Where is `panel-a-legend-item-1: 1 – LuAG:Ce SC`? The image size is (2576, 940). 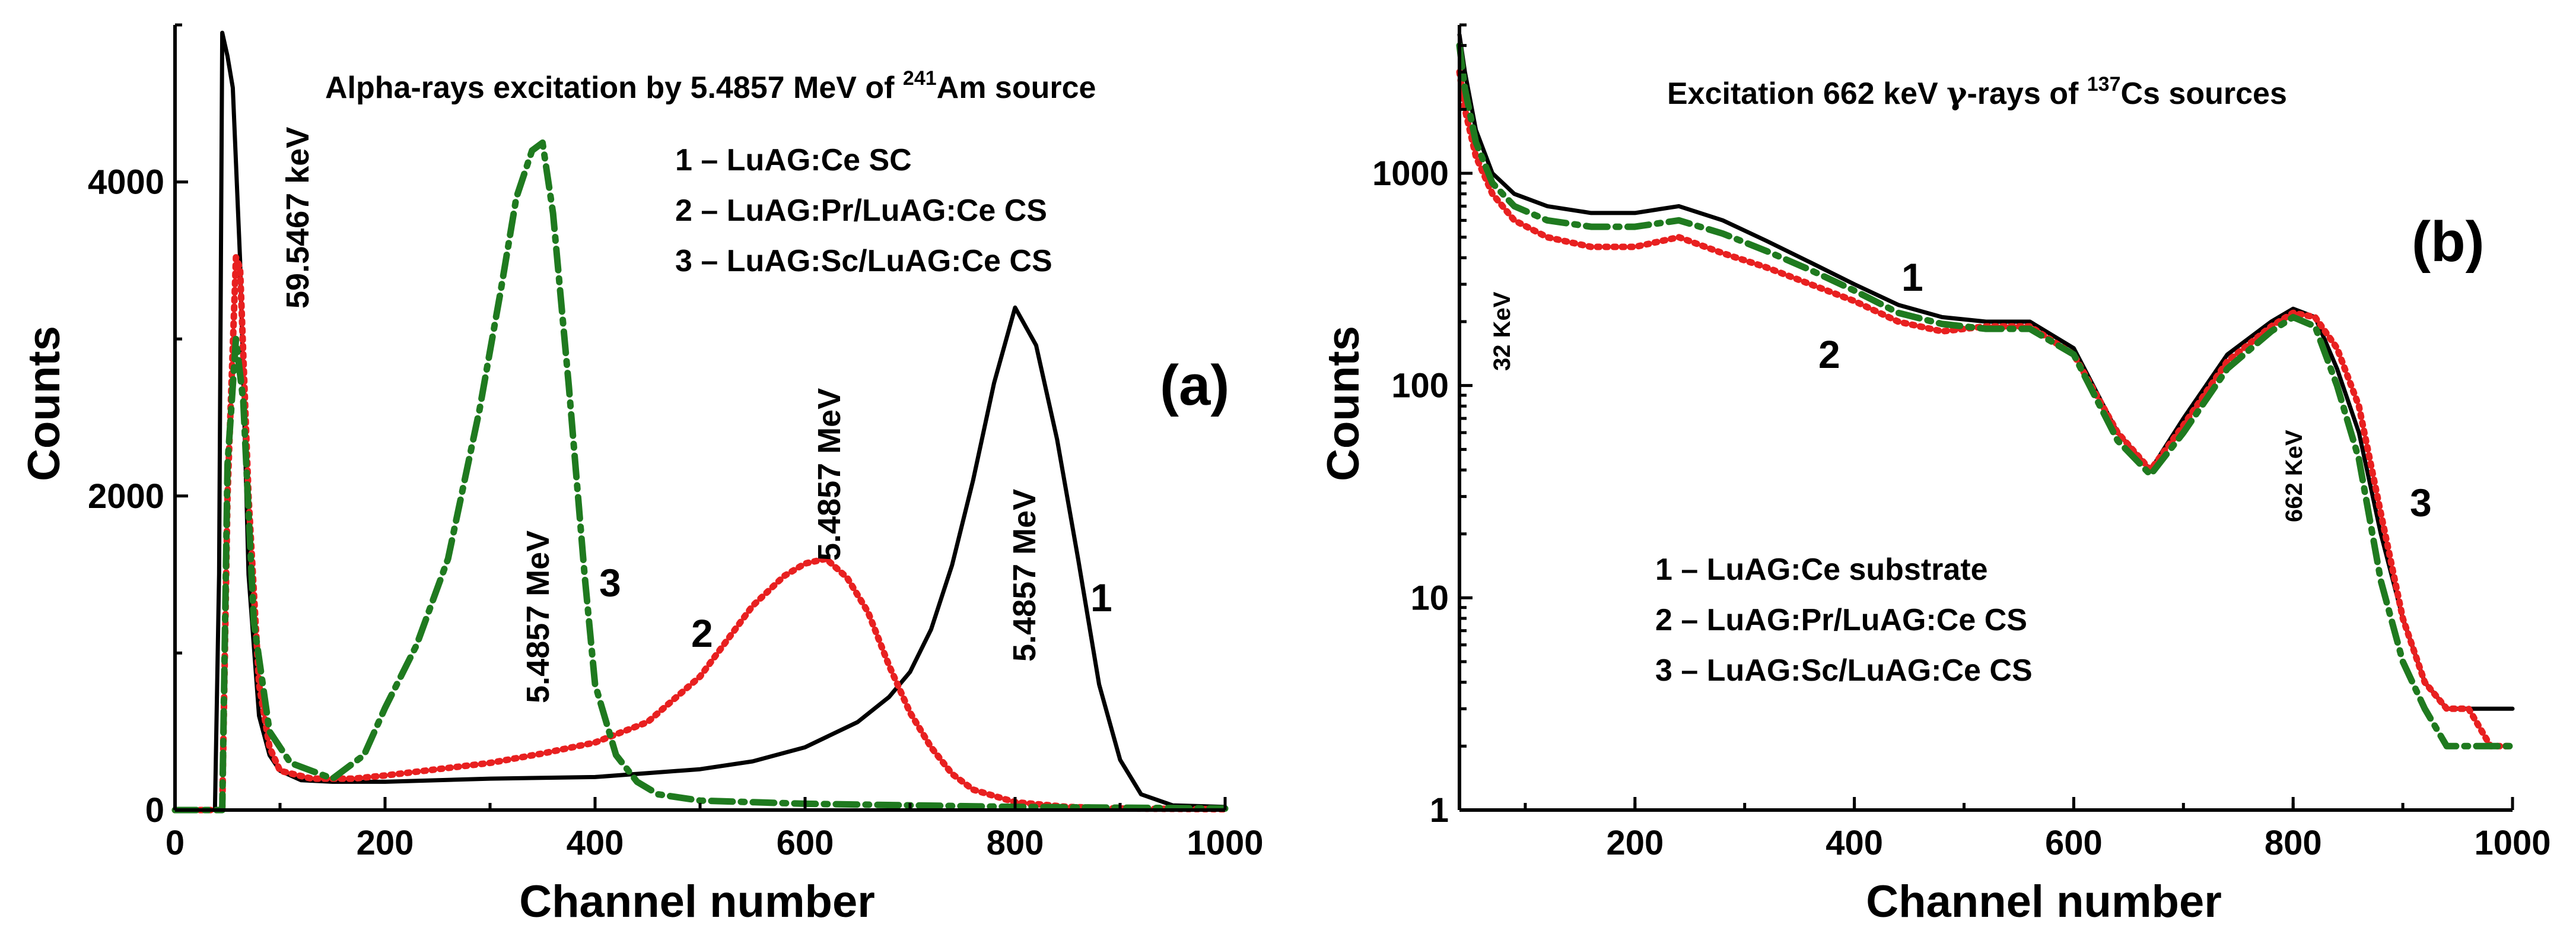
panel-a-legend-item-1: 1 – LuAG:Ce SC is located at coordinates (793, 160).